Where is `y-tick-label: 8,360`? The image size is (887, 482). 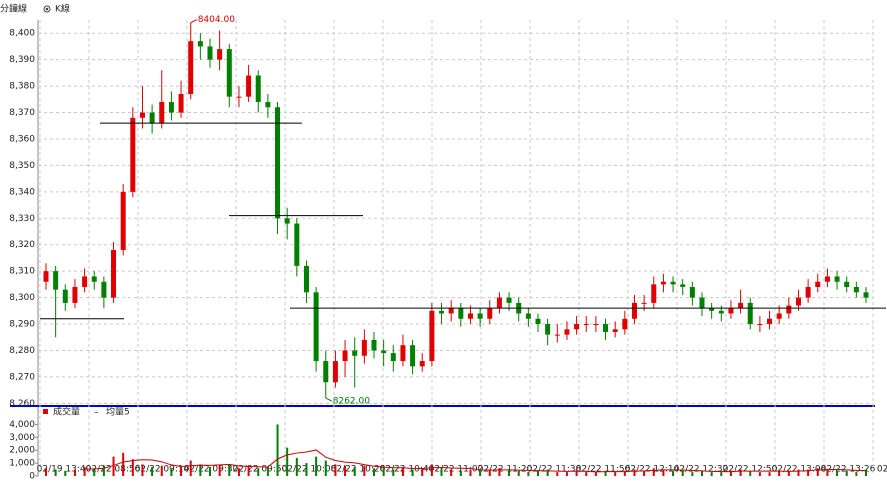 y-tick-label: 8,360 is located at coordinates (22, 139).